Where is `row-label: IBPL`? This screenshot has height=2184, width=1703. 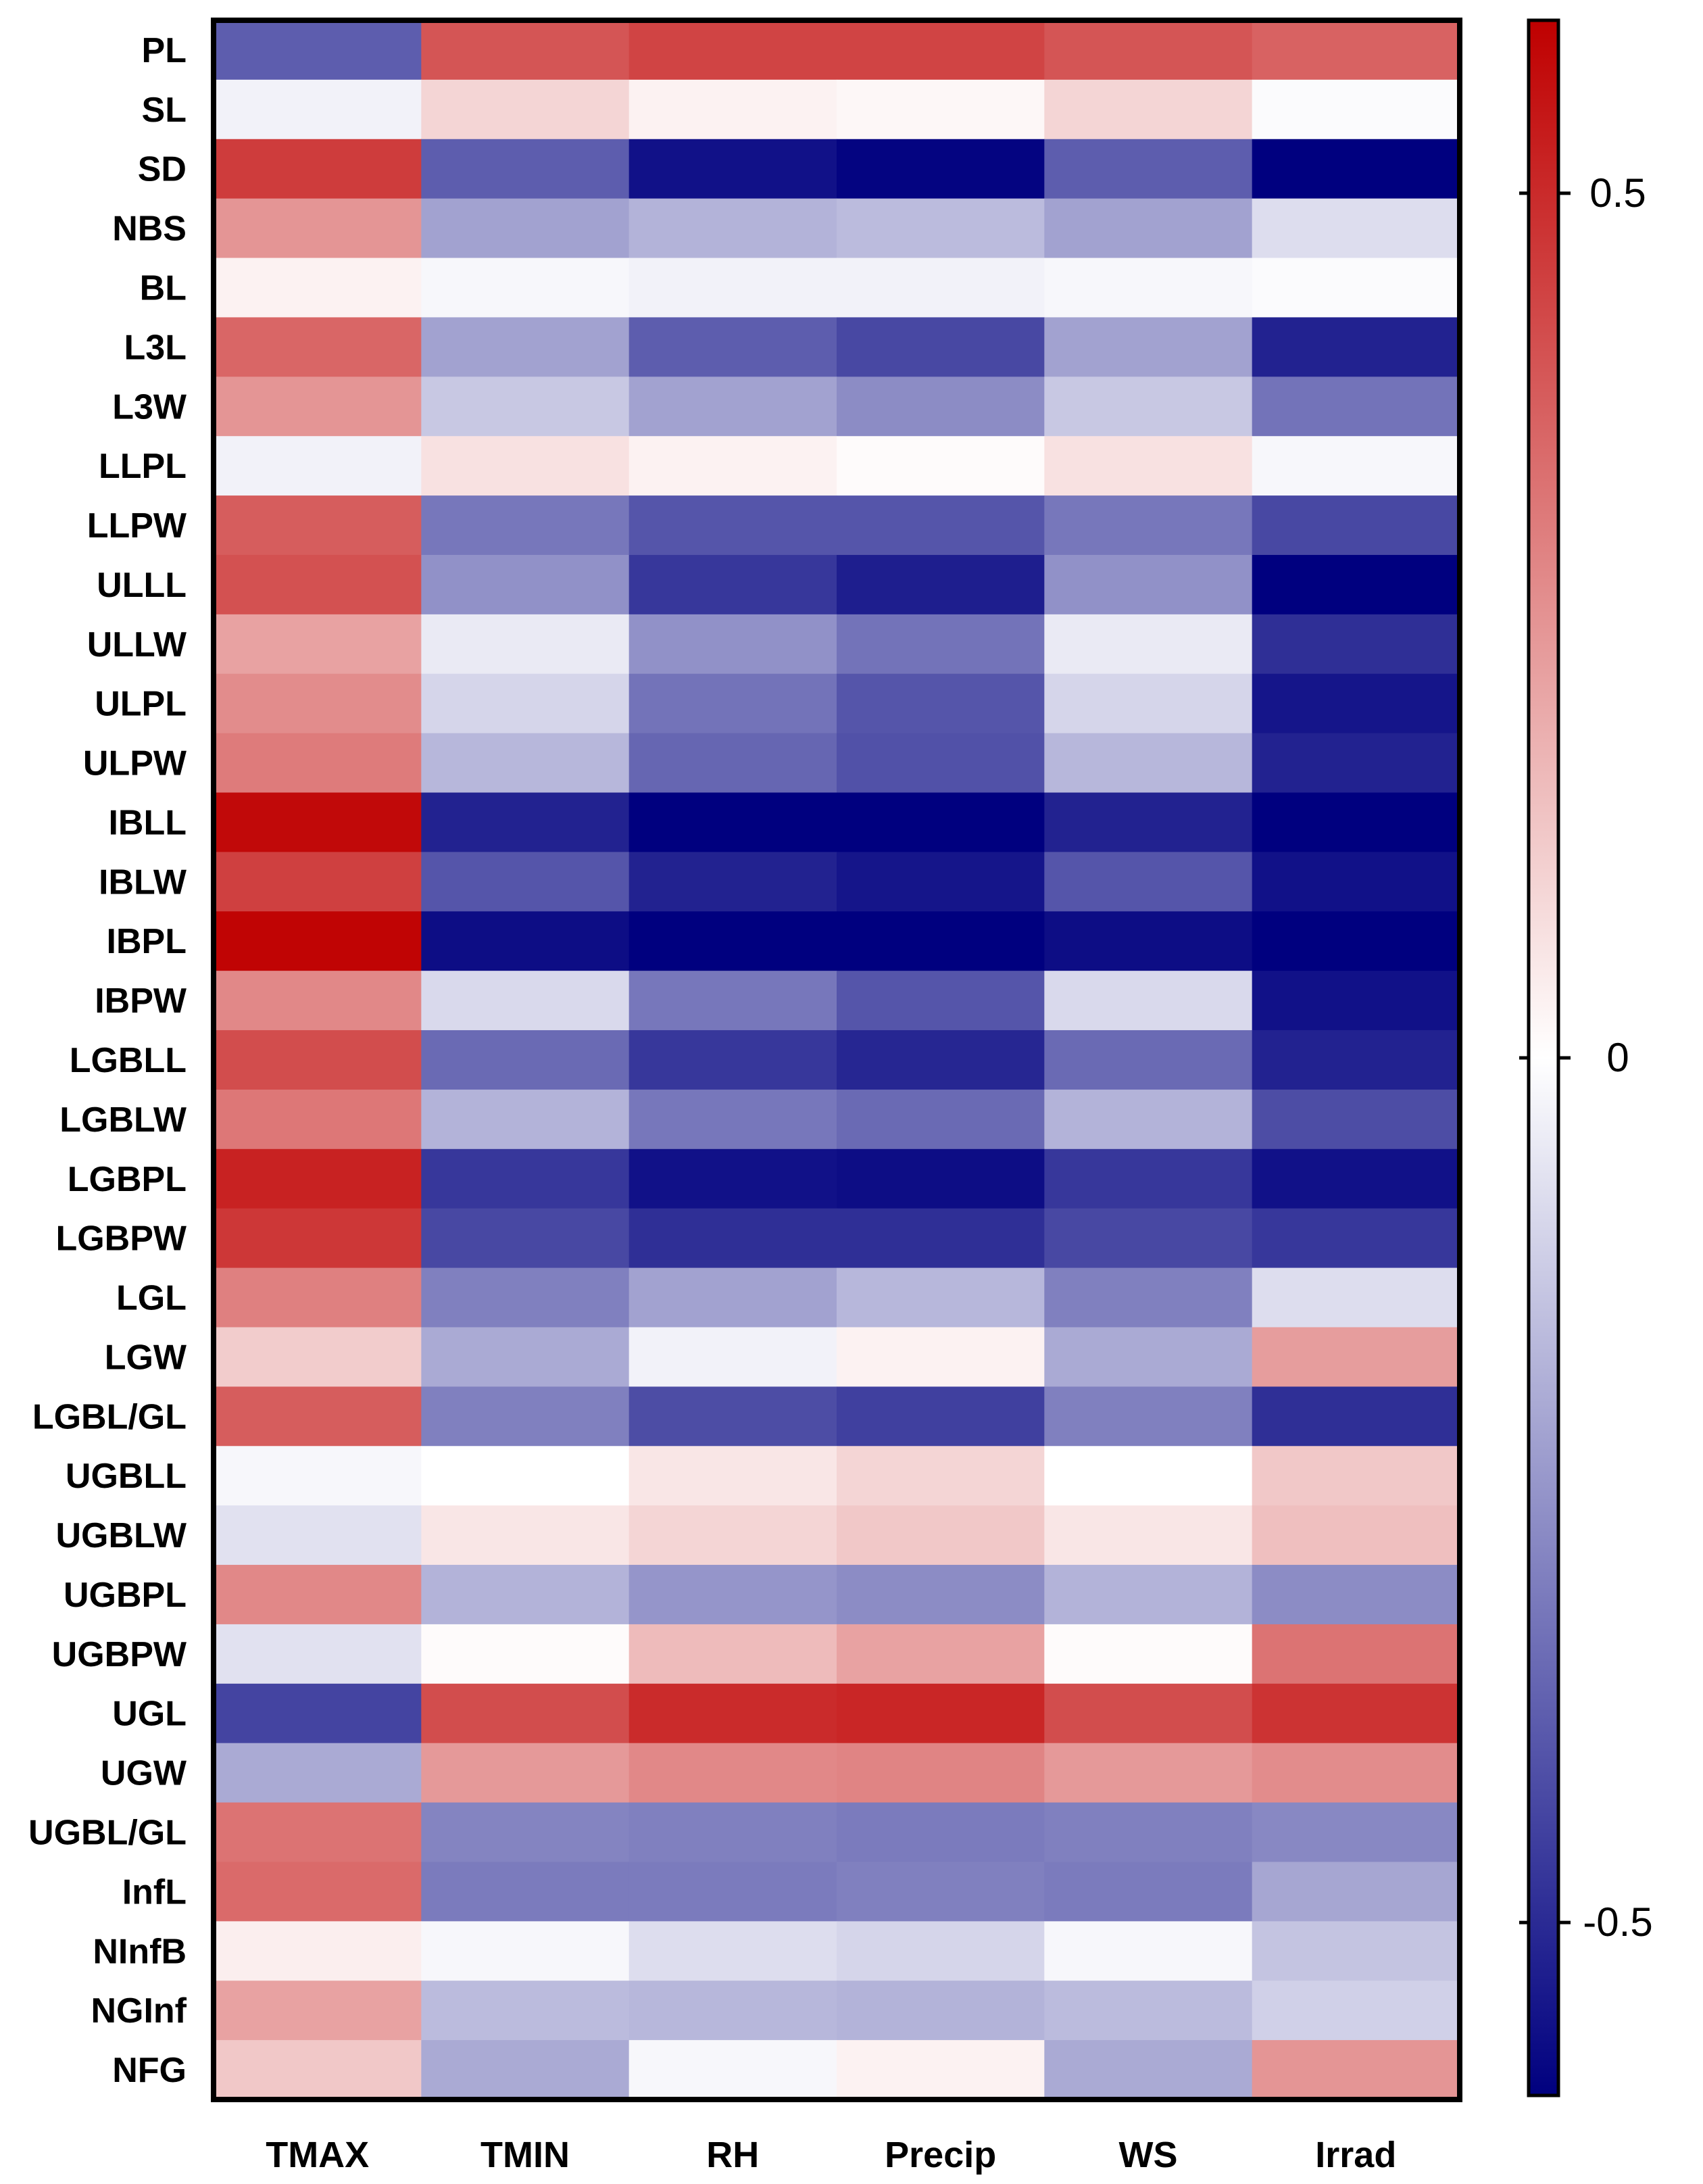 row-label: IBPL is located at coordinates (147, 941).